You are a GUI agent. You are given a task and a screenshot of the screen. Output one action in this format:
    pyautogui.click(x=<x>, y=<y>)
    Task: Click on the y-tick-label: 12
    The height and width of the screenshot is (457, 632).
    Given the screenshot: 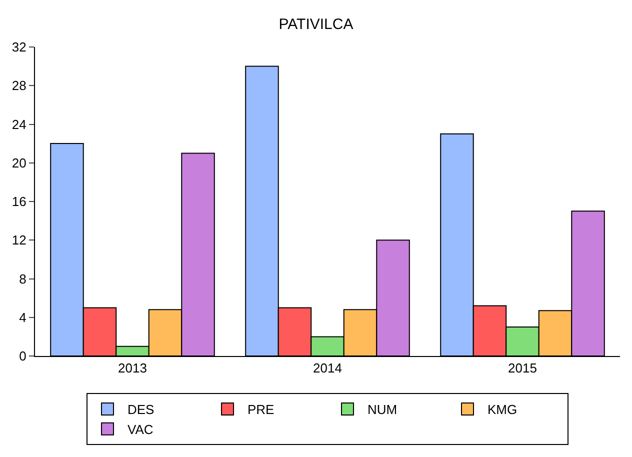 What is the action you would take?
    pyautogui.click(x=19, y=240)
    